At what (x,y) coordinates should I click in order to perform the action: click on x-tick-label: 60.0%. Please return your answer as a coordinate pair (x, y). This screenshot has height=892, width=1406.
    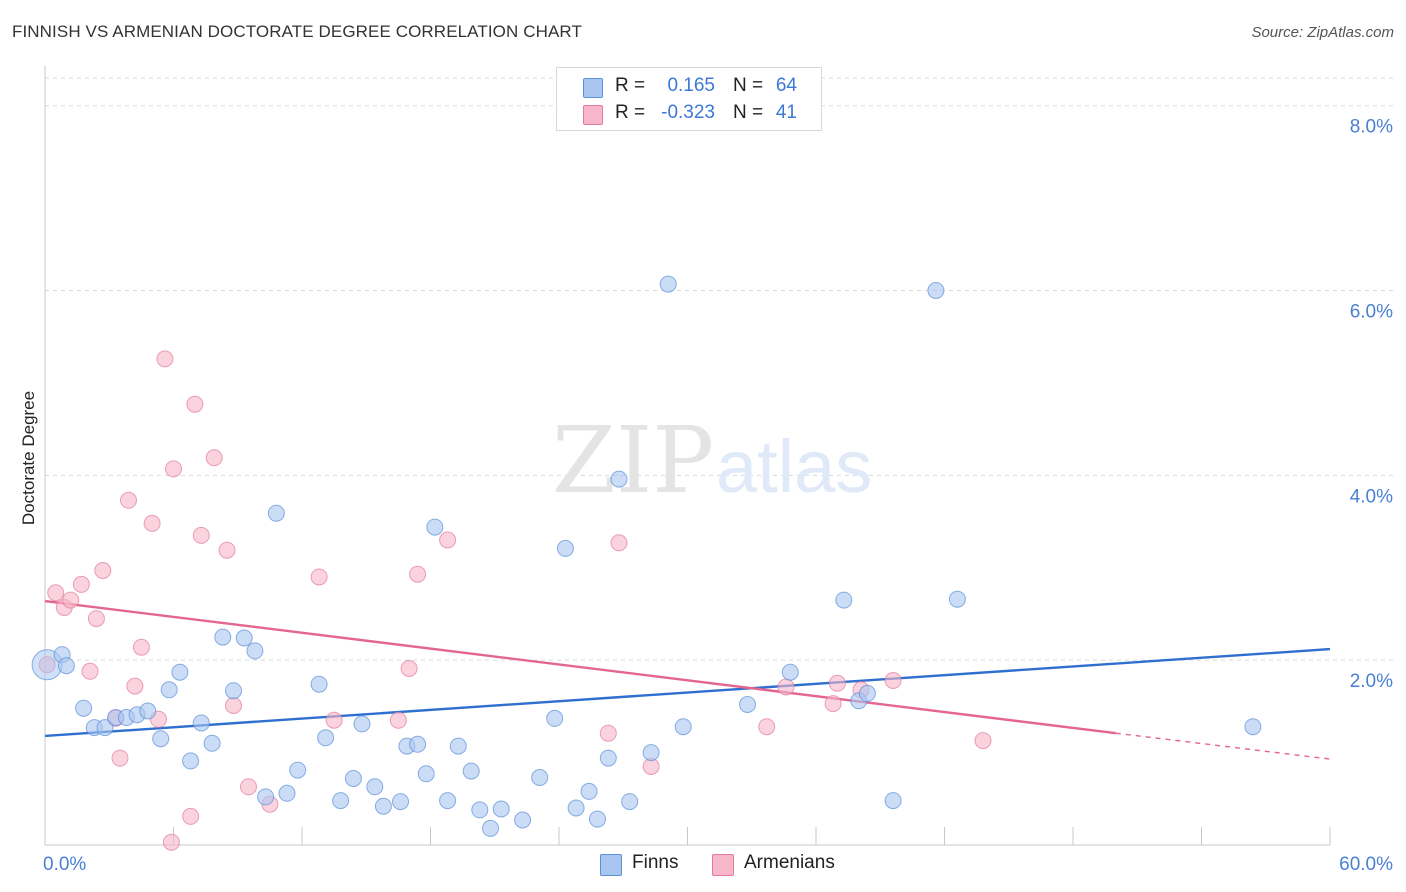
    Looking at the image, I should click on (1366, 864).